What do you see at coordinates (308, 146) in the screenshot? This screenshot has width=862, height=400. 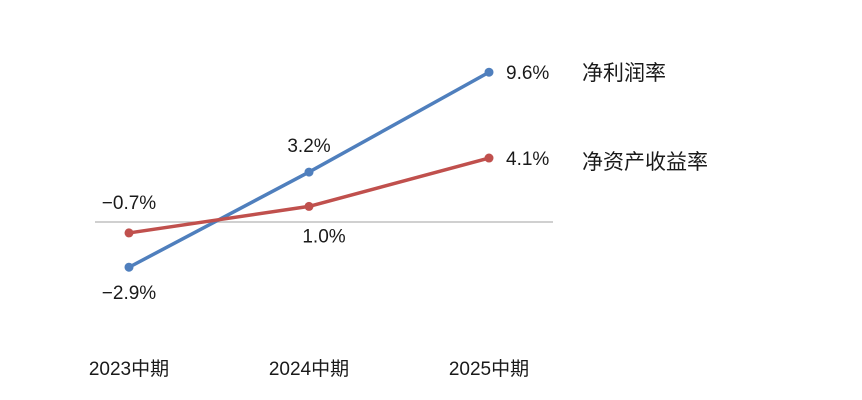 I see `data-label: 3.2%` at bounding box center [308, 146].